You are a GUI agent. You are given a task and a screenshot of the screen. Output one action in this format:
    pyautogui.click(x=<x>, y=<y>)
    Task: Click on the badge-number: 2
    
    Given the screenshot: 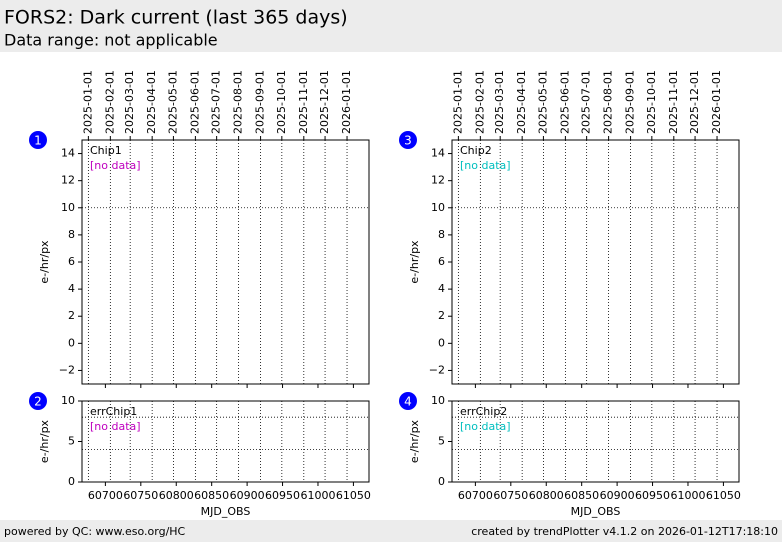 What is the action you would take?
    pyautogui.click(x=38, y=402)
    